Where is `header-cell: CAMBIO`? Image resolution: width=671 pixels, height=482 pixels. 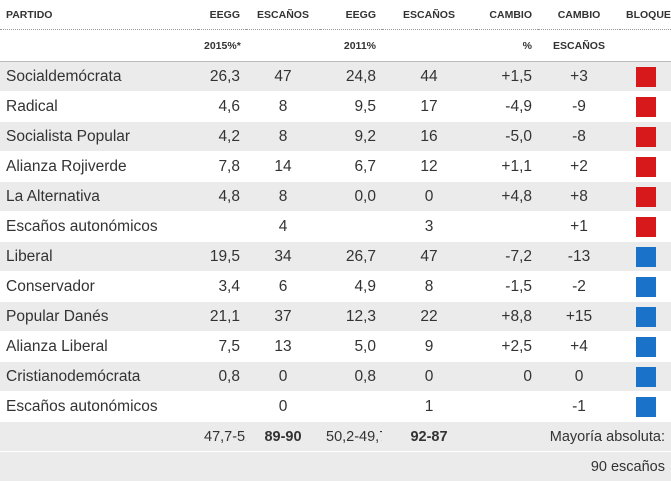 header-cell: CAMBIO is located at coordinates (579, 15).